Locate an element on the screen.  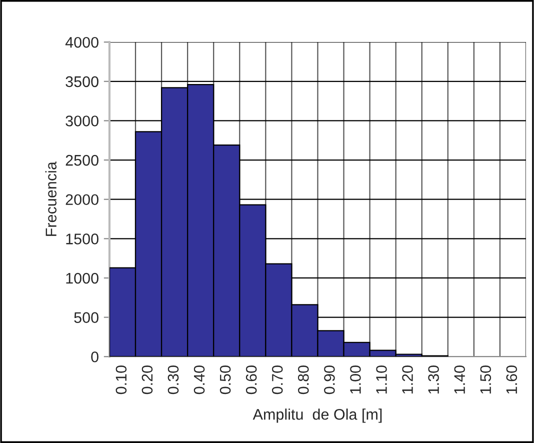
x-tick-label: 0.40 is located at coordinates (199, 380).